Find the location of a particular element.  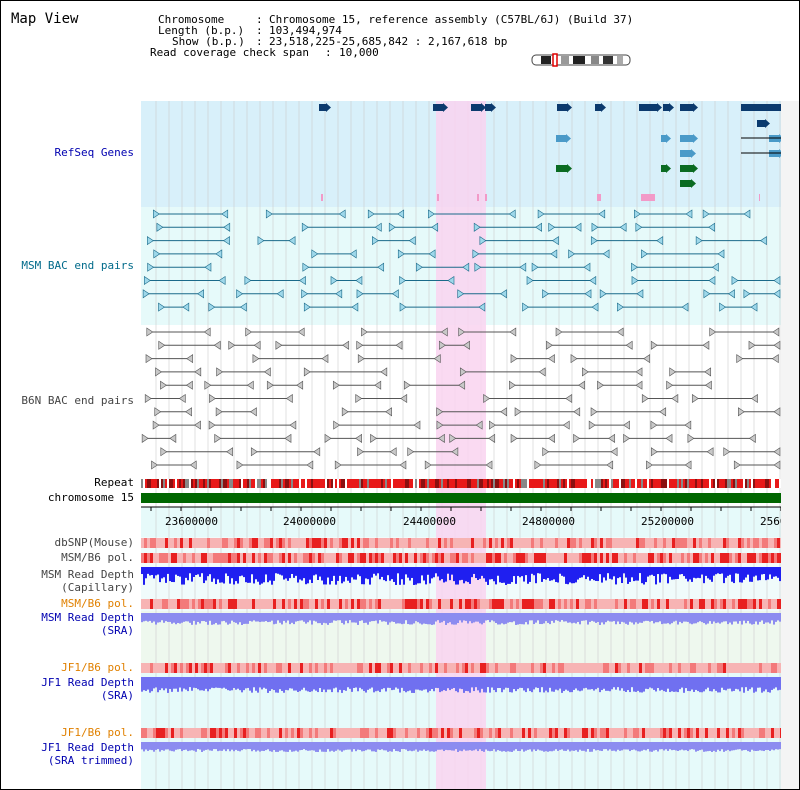

jf1-b6-pol-label: JF1/B6 pol. is located at coordinates (97, 667).